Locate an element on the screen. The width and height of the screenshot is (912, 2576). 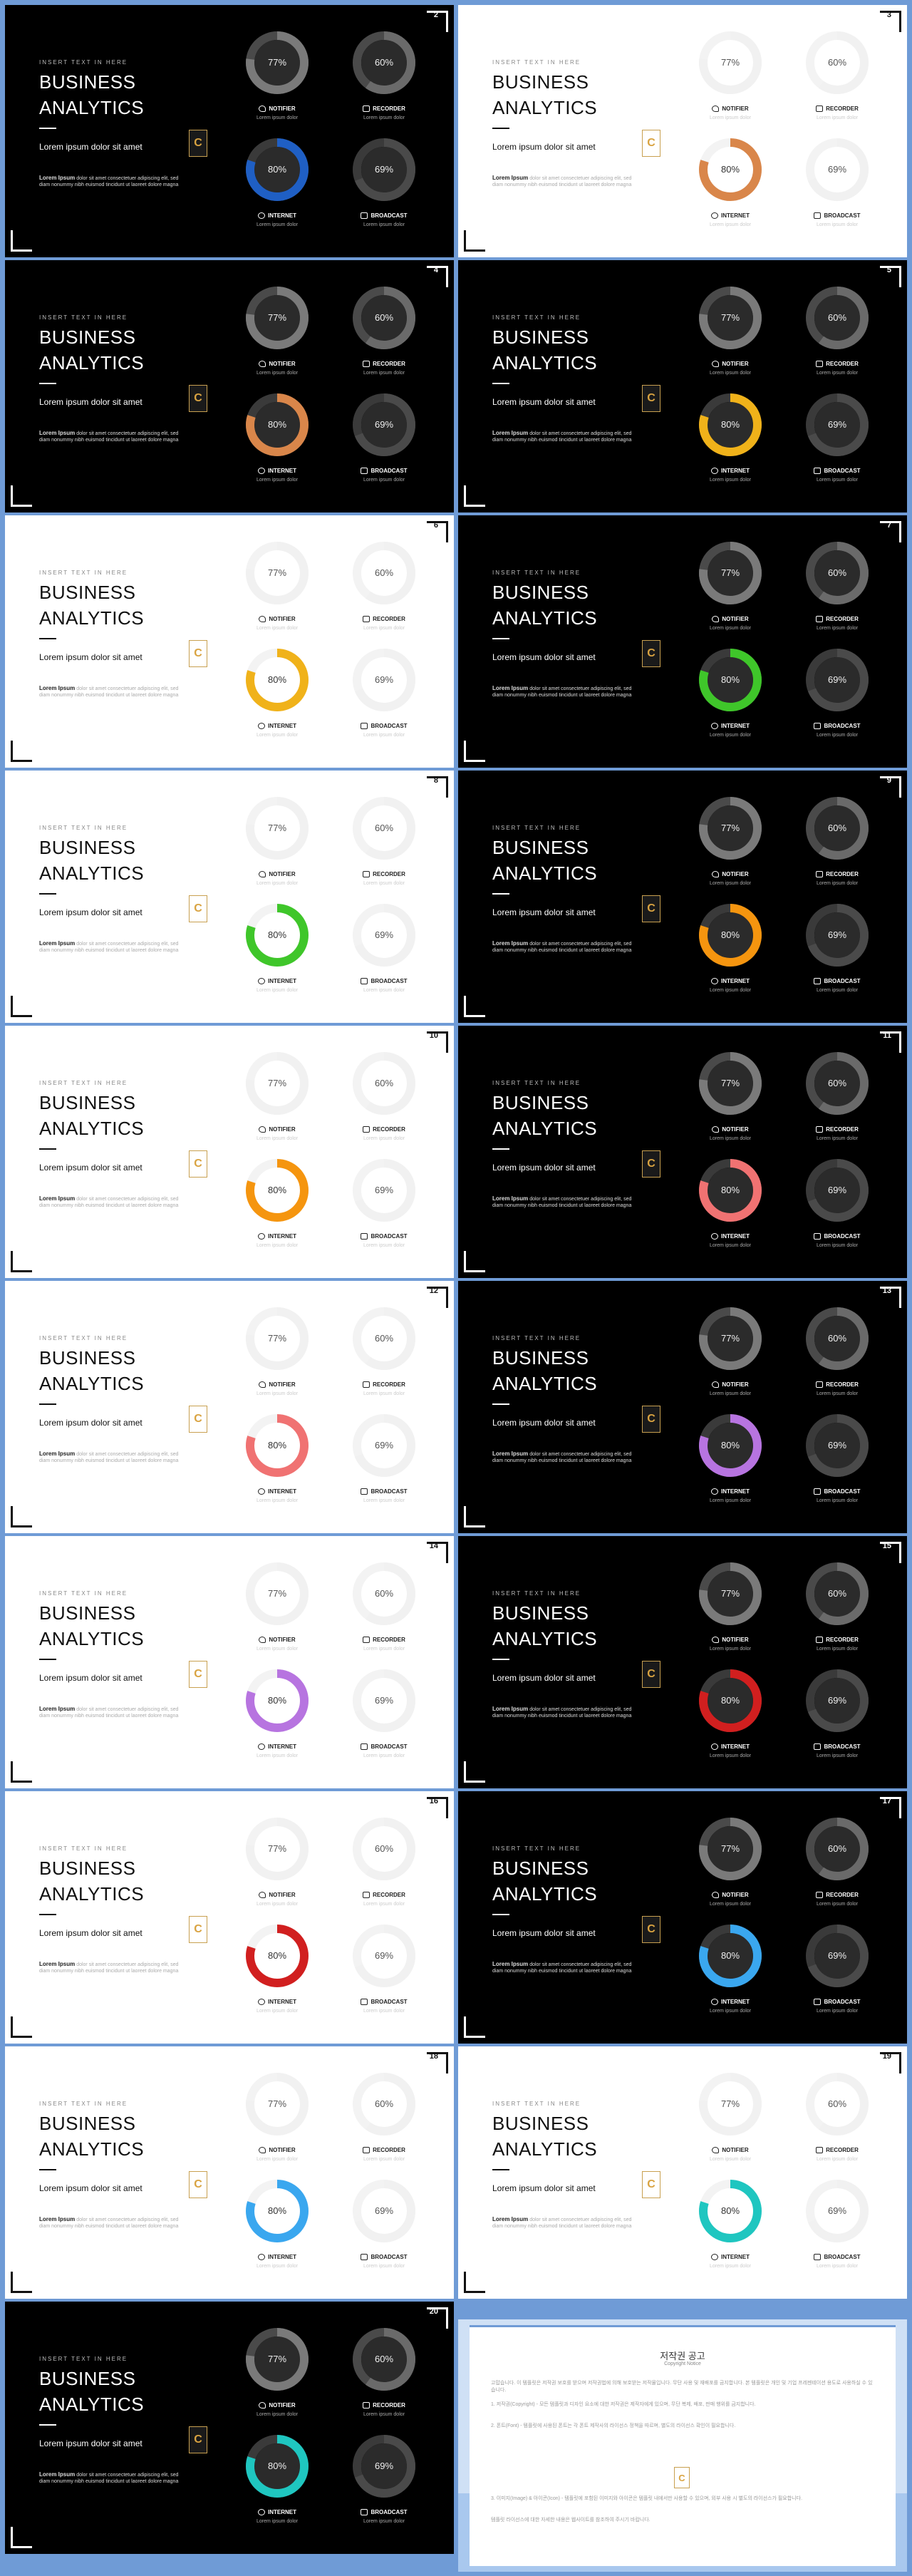
caption-recorder-sub: Lorem ipsum dolor is located at coordinates (837, 1393).